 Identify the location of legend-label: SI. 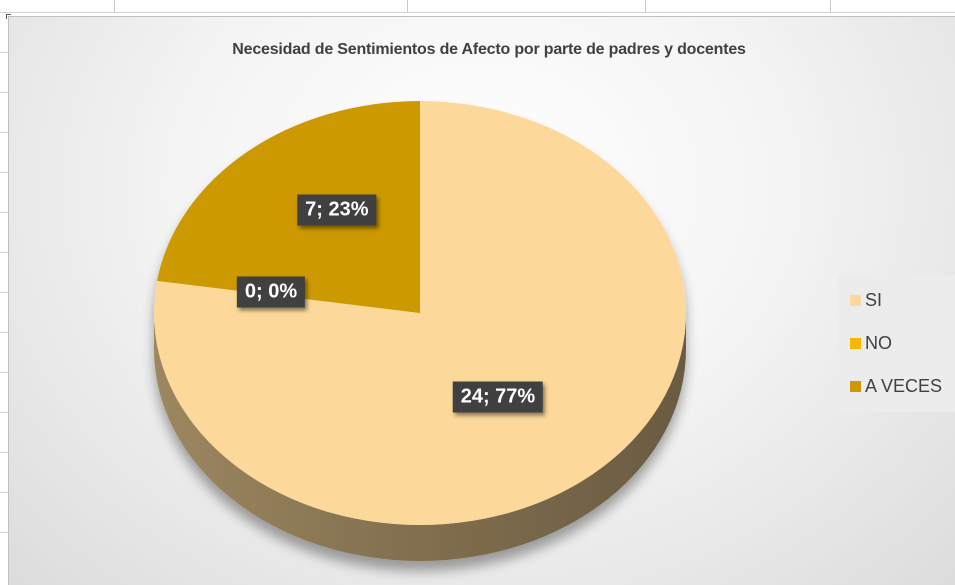
(874, 299).